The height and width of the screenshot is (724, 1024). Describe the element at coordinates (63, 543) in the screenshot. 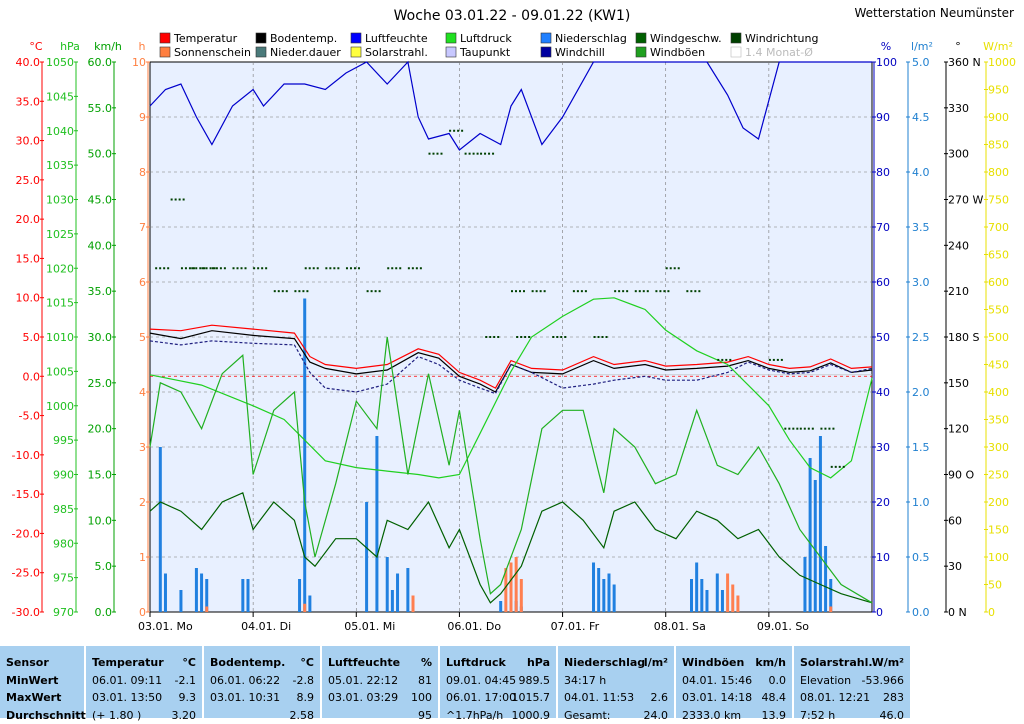

I see `axis-tick-label: 980` at that location.